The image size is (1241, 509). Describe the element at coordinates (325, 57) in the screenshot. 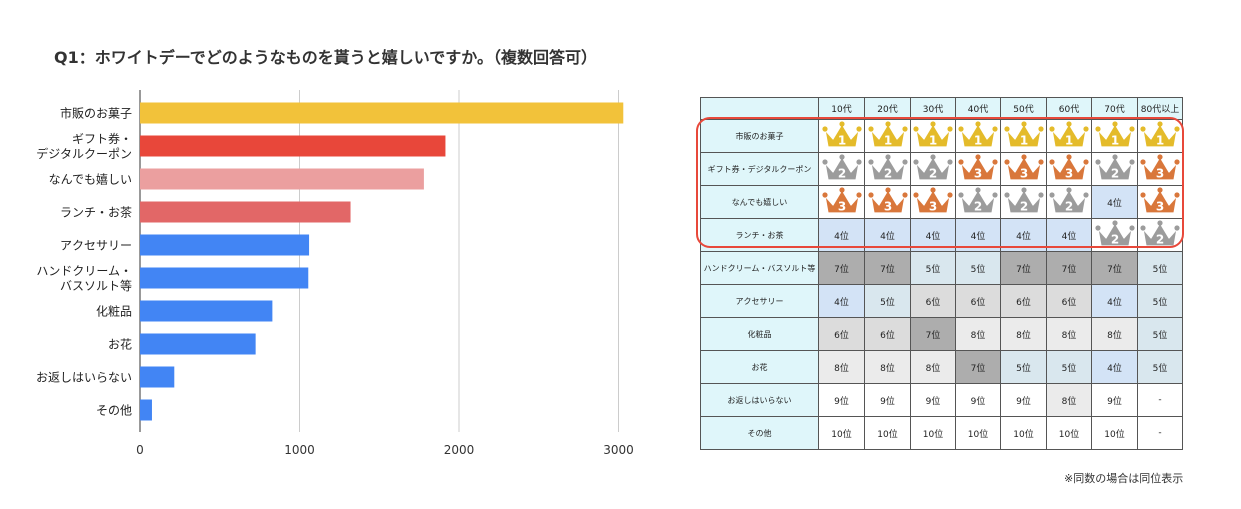

I see `question-title: Q1：ホワイトデーでどのようなものを貰うと嬉しいですか。（複数回答可）` at that location.